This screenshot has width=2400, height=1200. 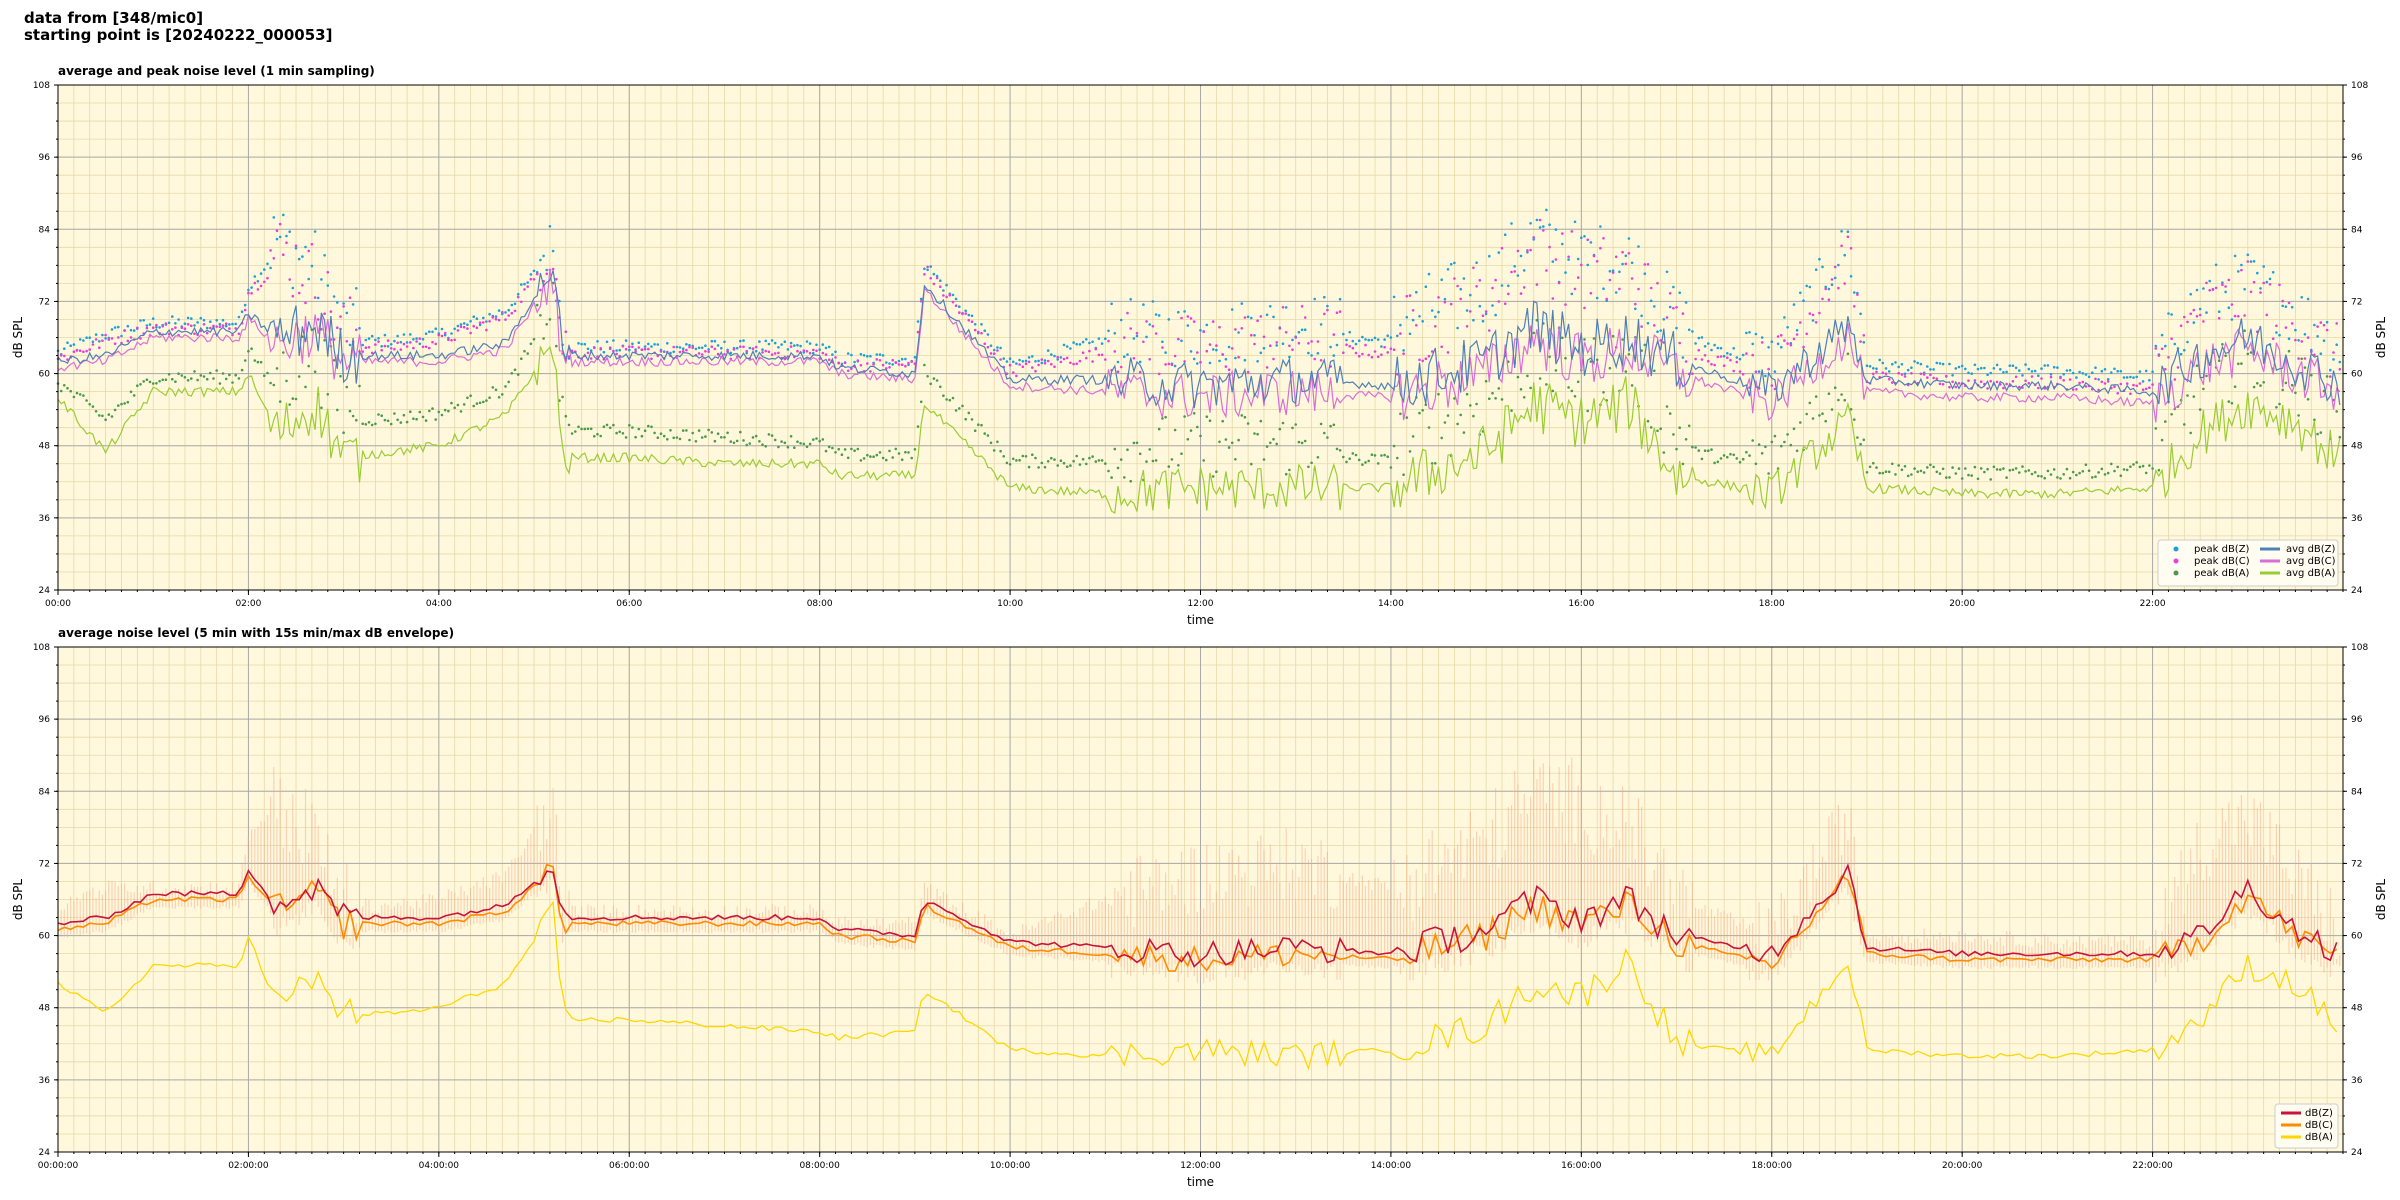 I want to click on x-tick-label: 04:00:00, so click(x=439, y=1166).